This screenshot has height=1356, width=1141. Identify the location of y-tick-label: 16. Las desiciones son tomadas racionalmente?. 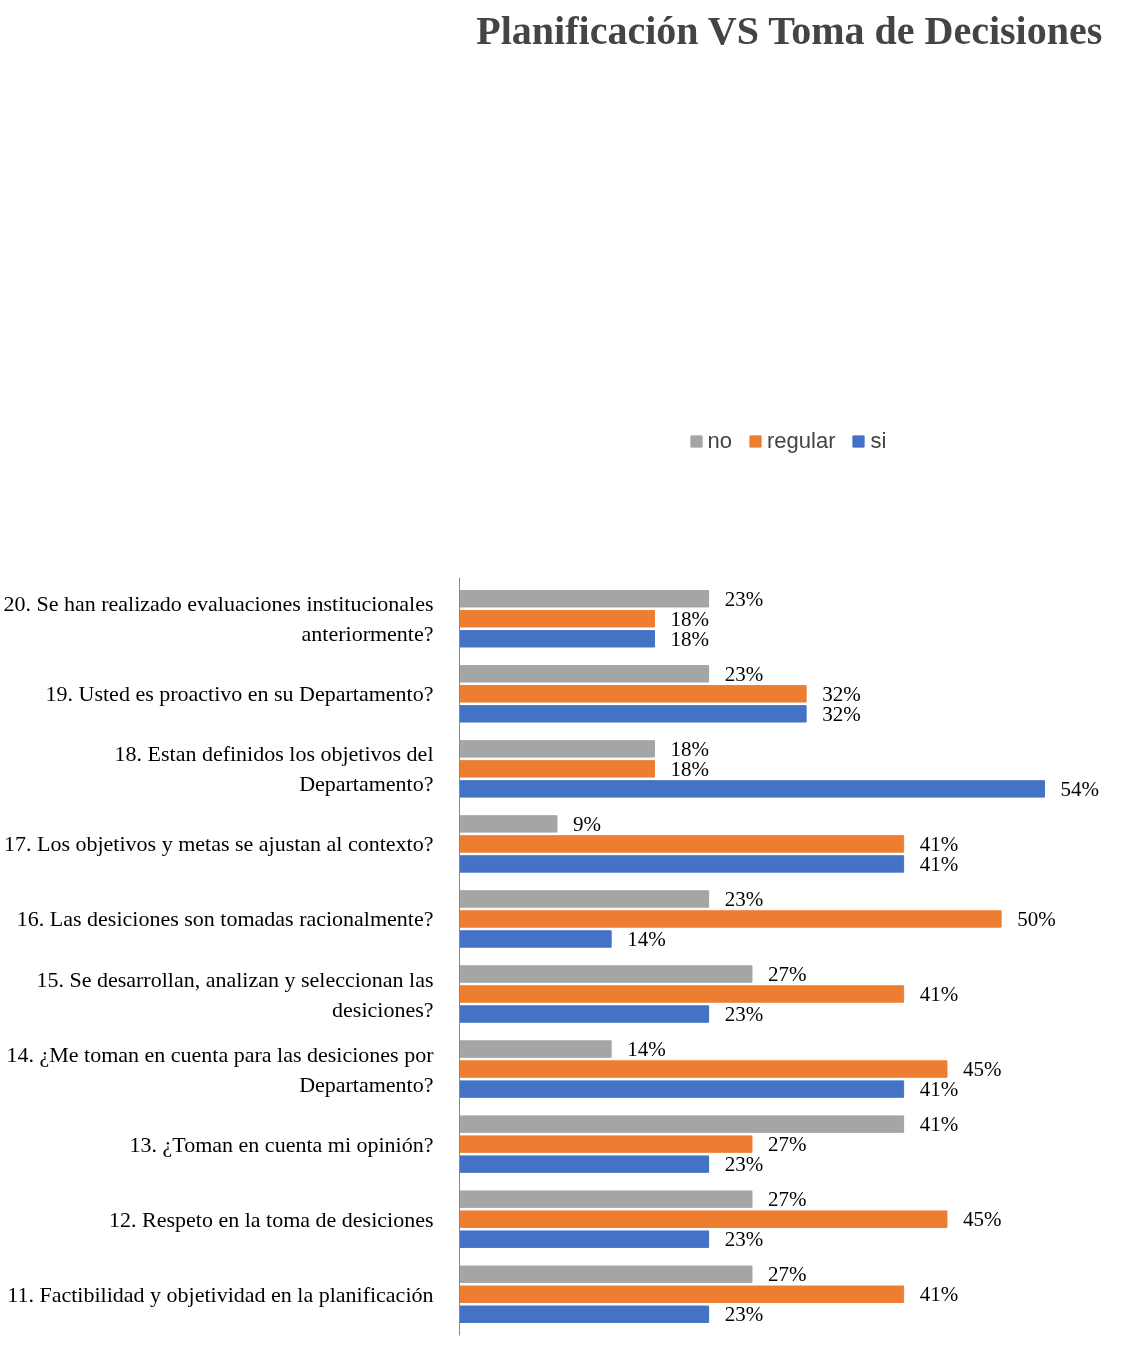
(225, 919).